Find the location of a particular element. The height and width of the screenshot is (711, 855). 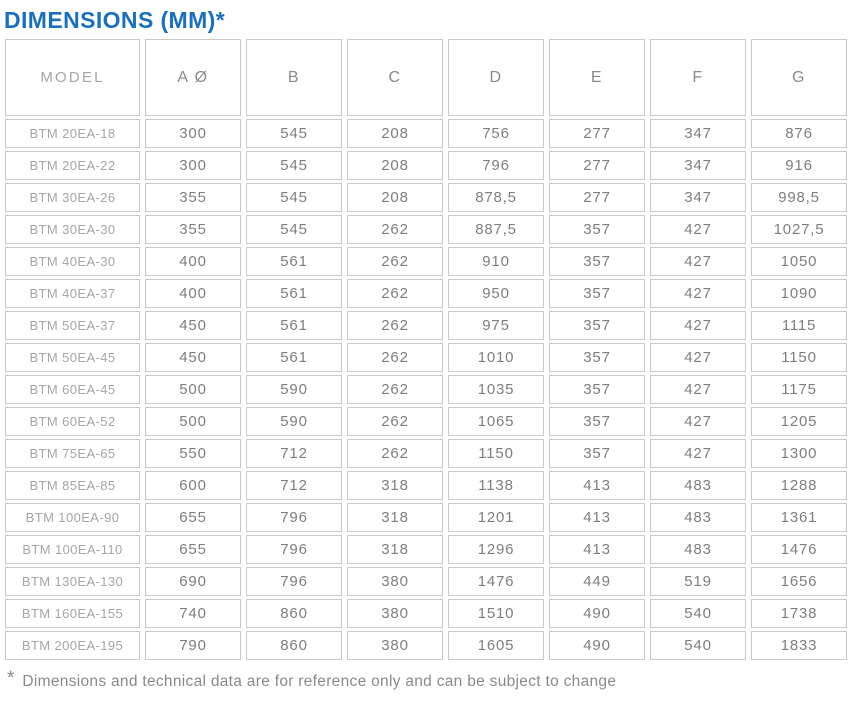

dimension-cell: 690 is located at coordinates (193, 581).